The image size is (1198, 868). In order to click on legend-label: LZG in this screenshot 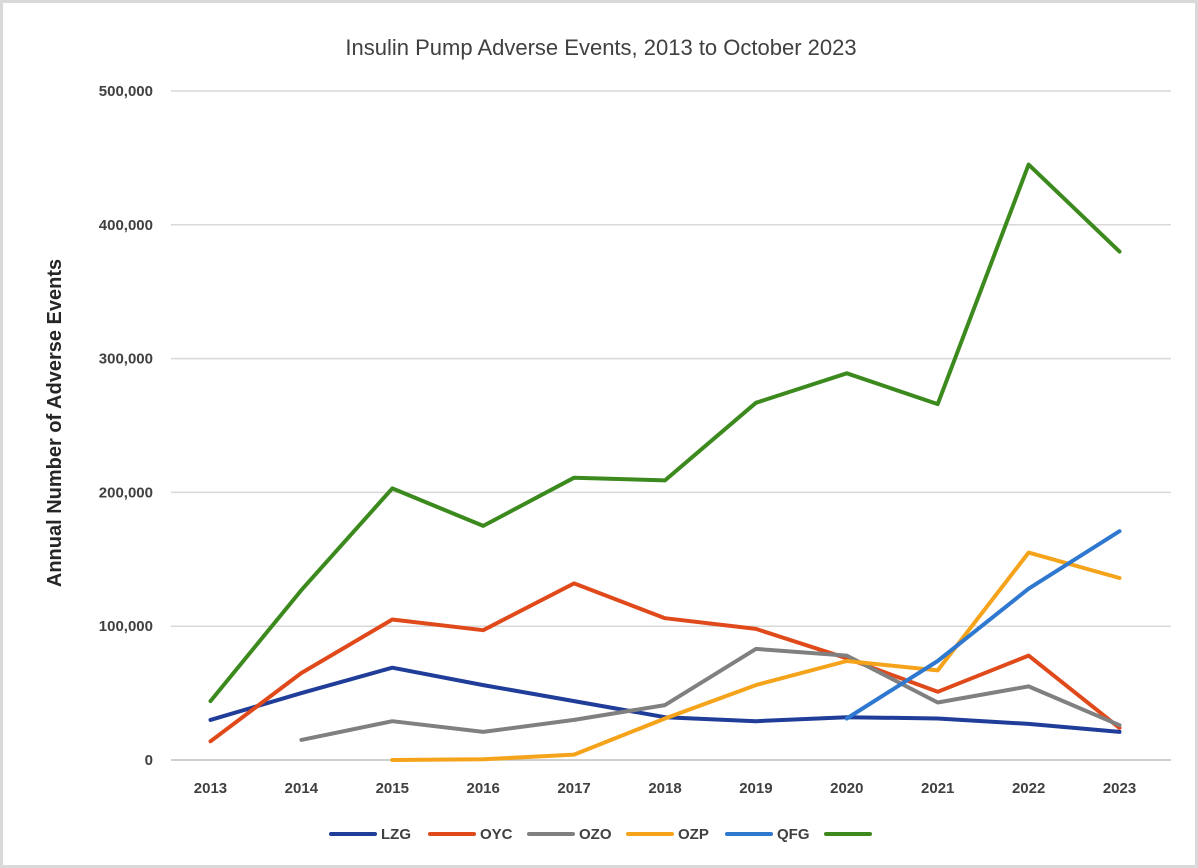, I will do `click(396, 834)`.